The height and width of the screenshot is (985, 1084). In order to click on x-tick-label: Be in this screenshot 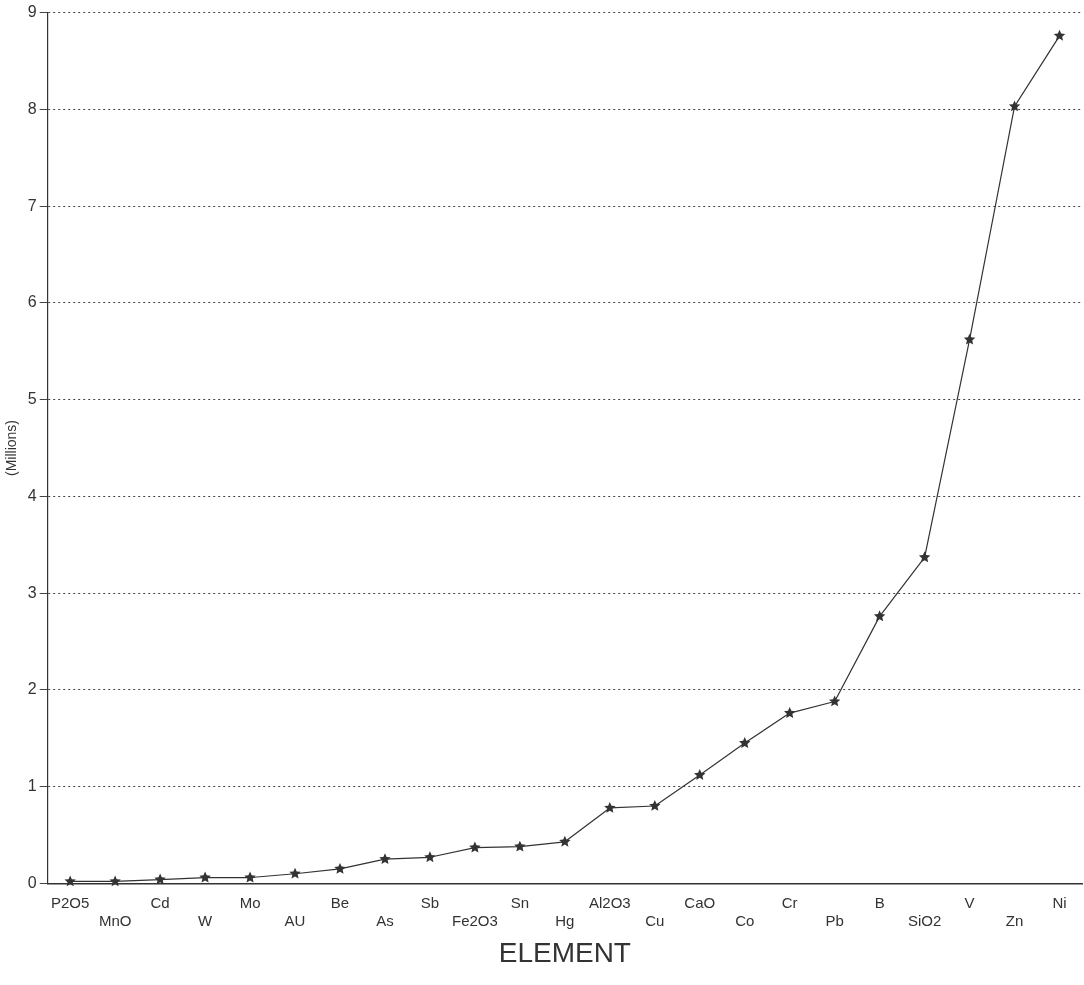, I will do `click(340, 902)`.